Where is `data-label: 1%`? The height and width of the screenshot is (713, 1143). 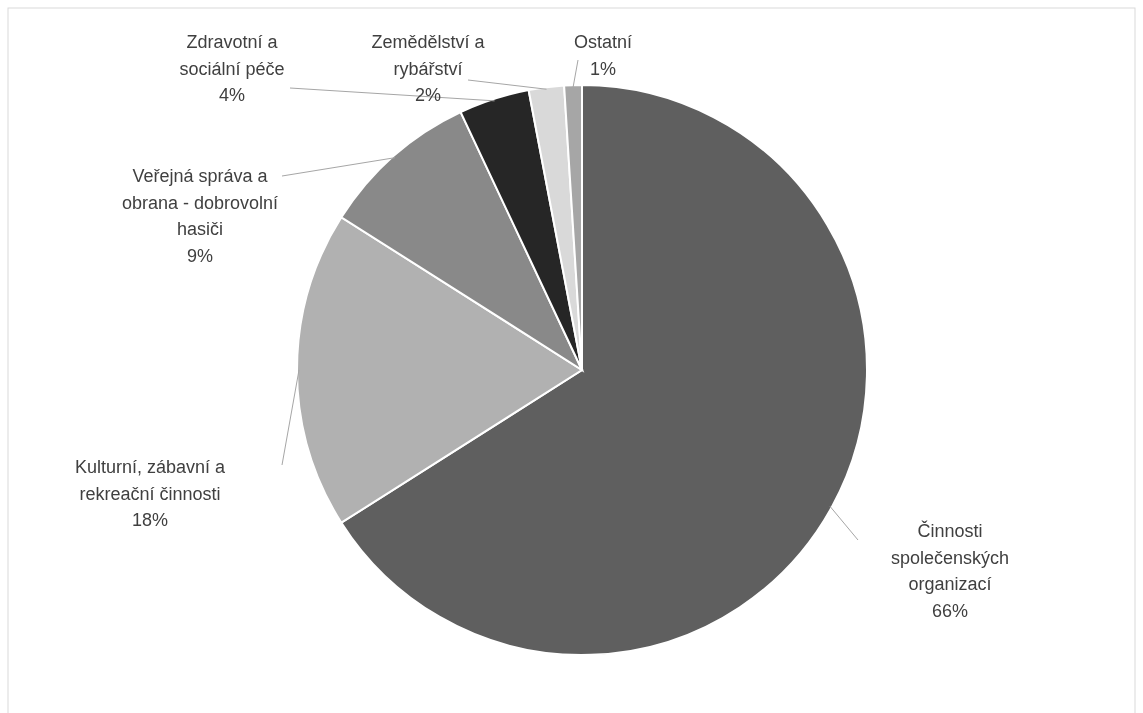 data-label: 1% is located at coordinates (603, 68).